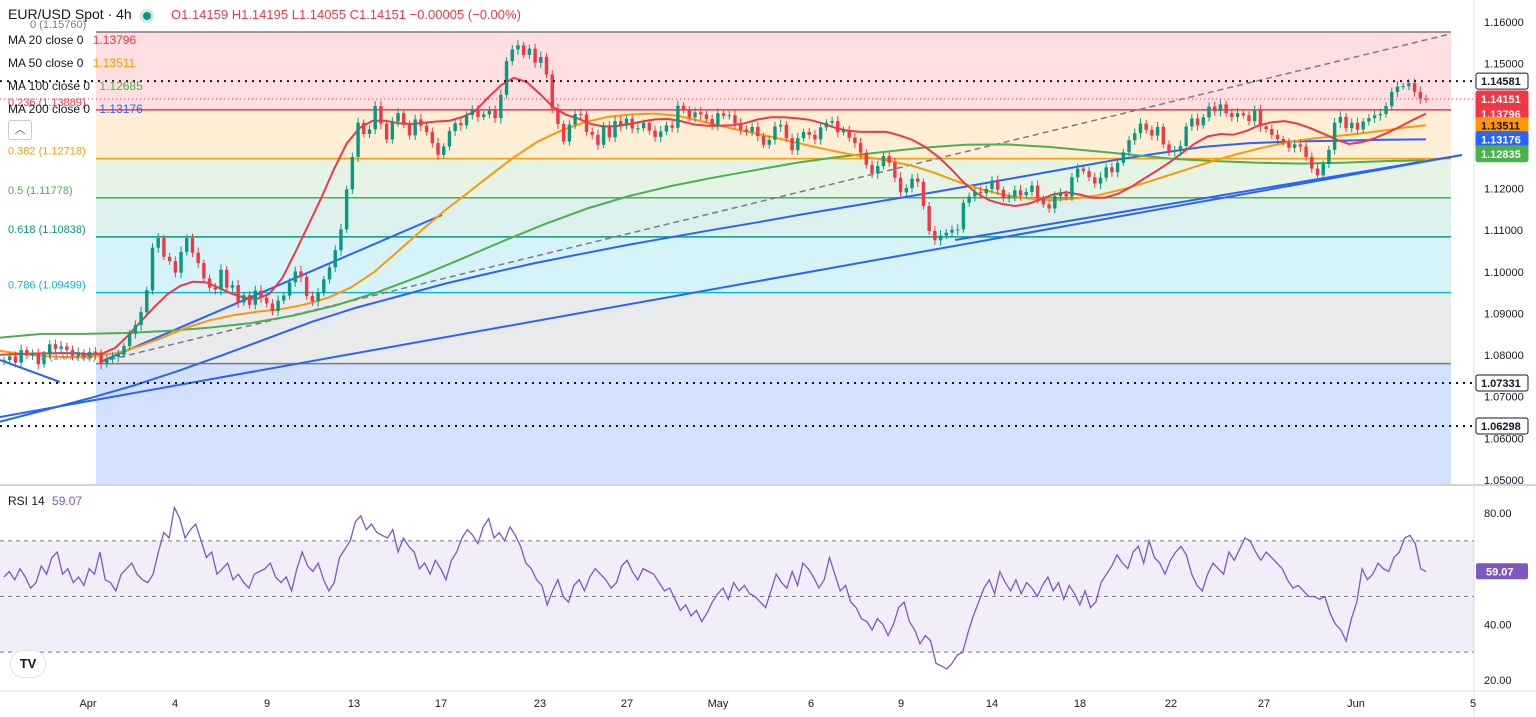  What do you see at coordinates (71, 63) in the screenshot?
I see `ma50-legend: MA 50 close 0 1.13511` at bounding box center [71, 63].